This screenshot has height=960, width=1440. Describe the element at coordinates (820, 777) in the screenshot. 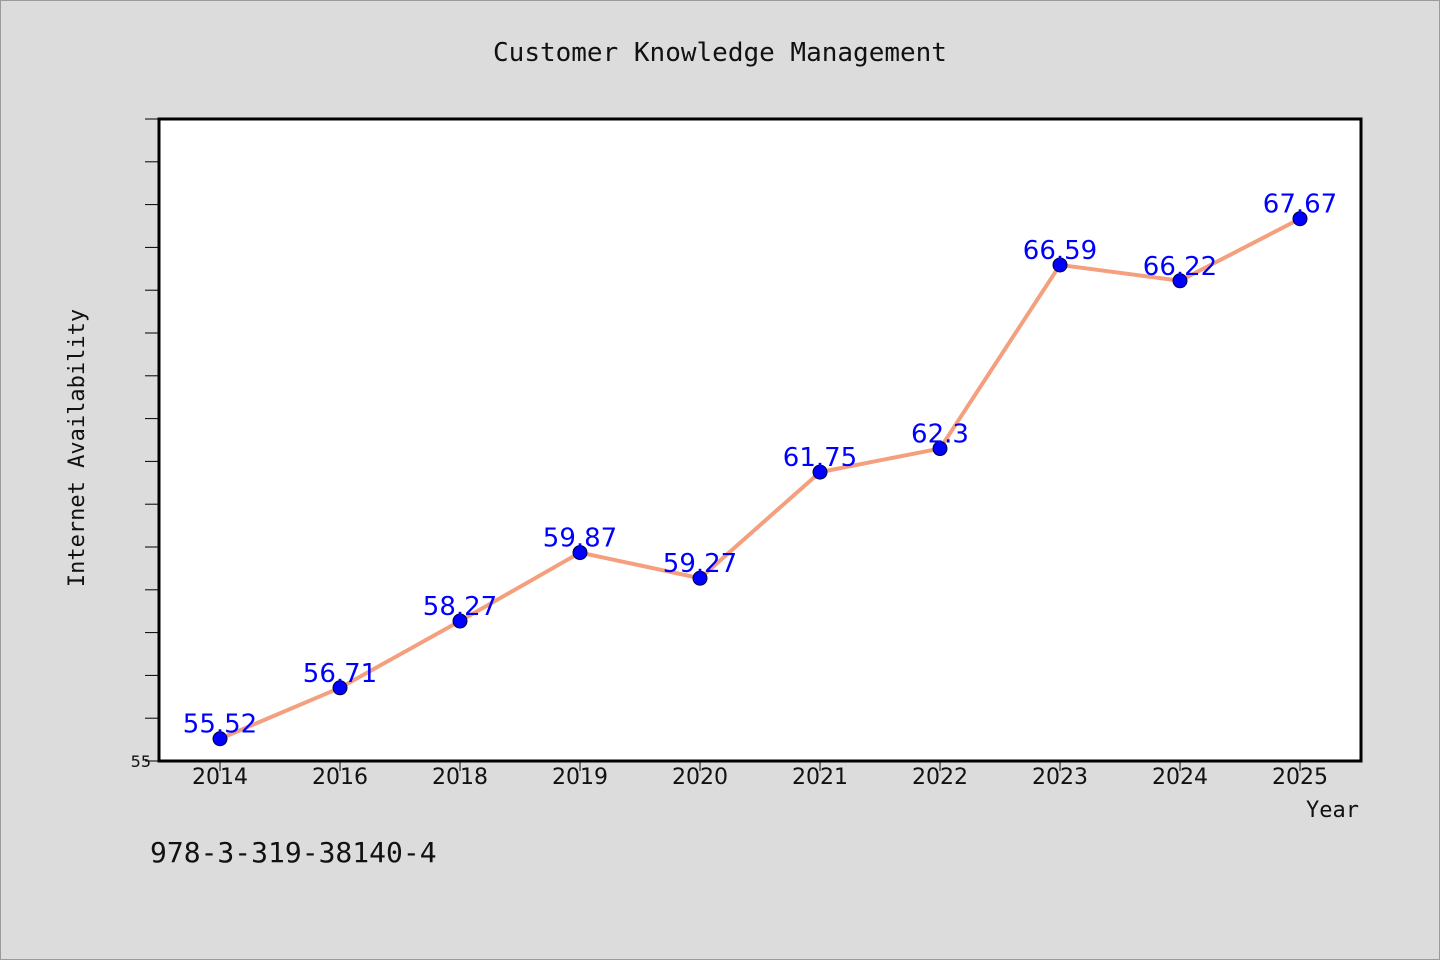

I see `x-tick-label: 2021` at that location.